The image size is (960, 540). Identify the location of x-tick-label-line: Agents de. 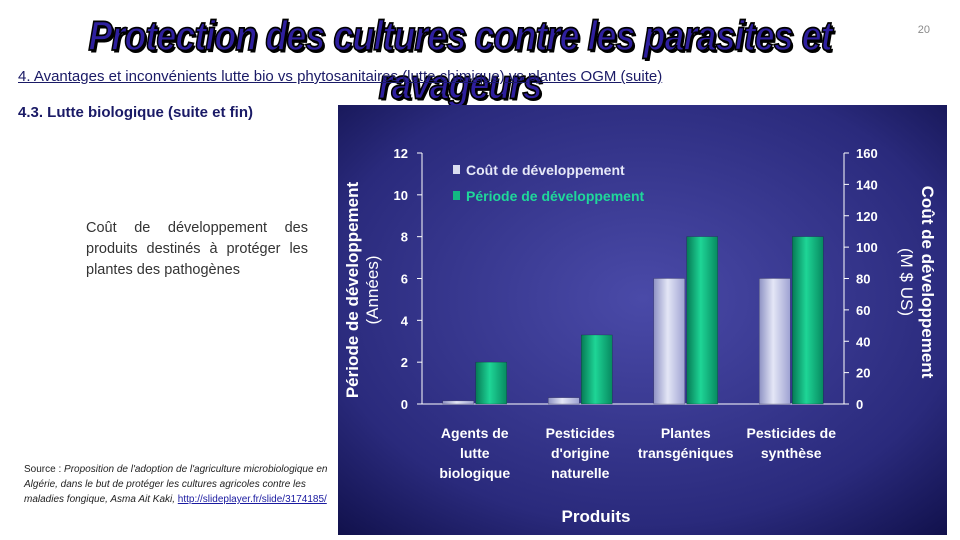
(475, 433).